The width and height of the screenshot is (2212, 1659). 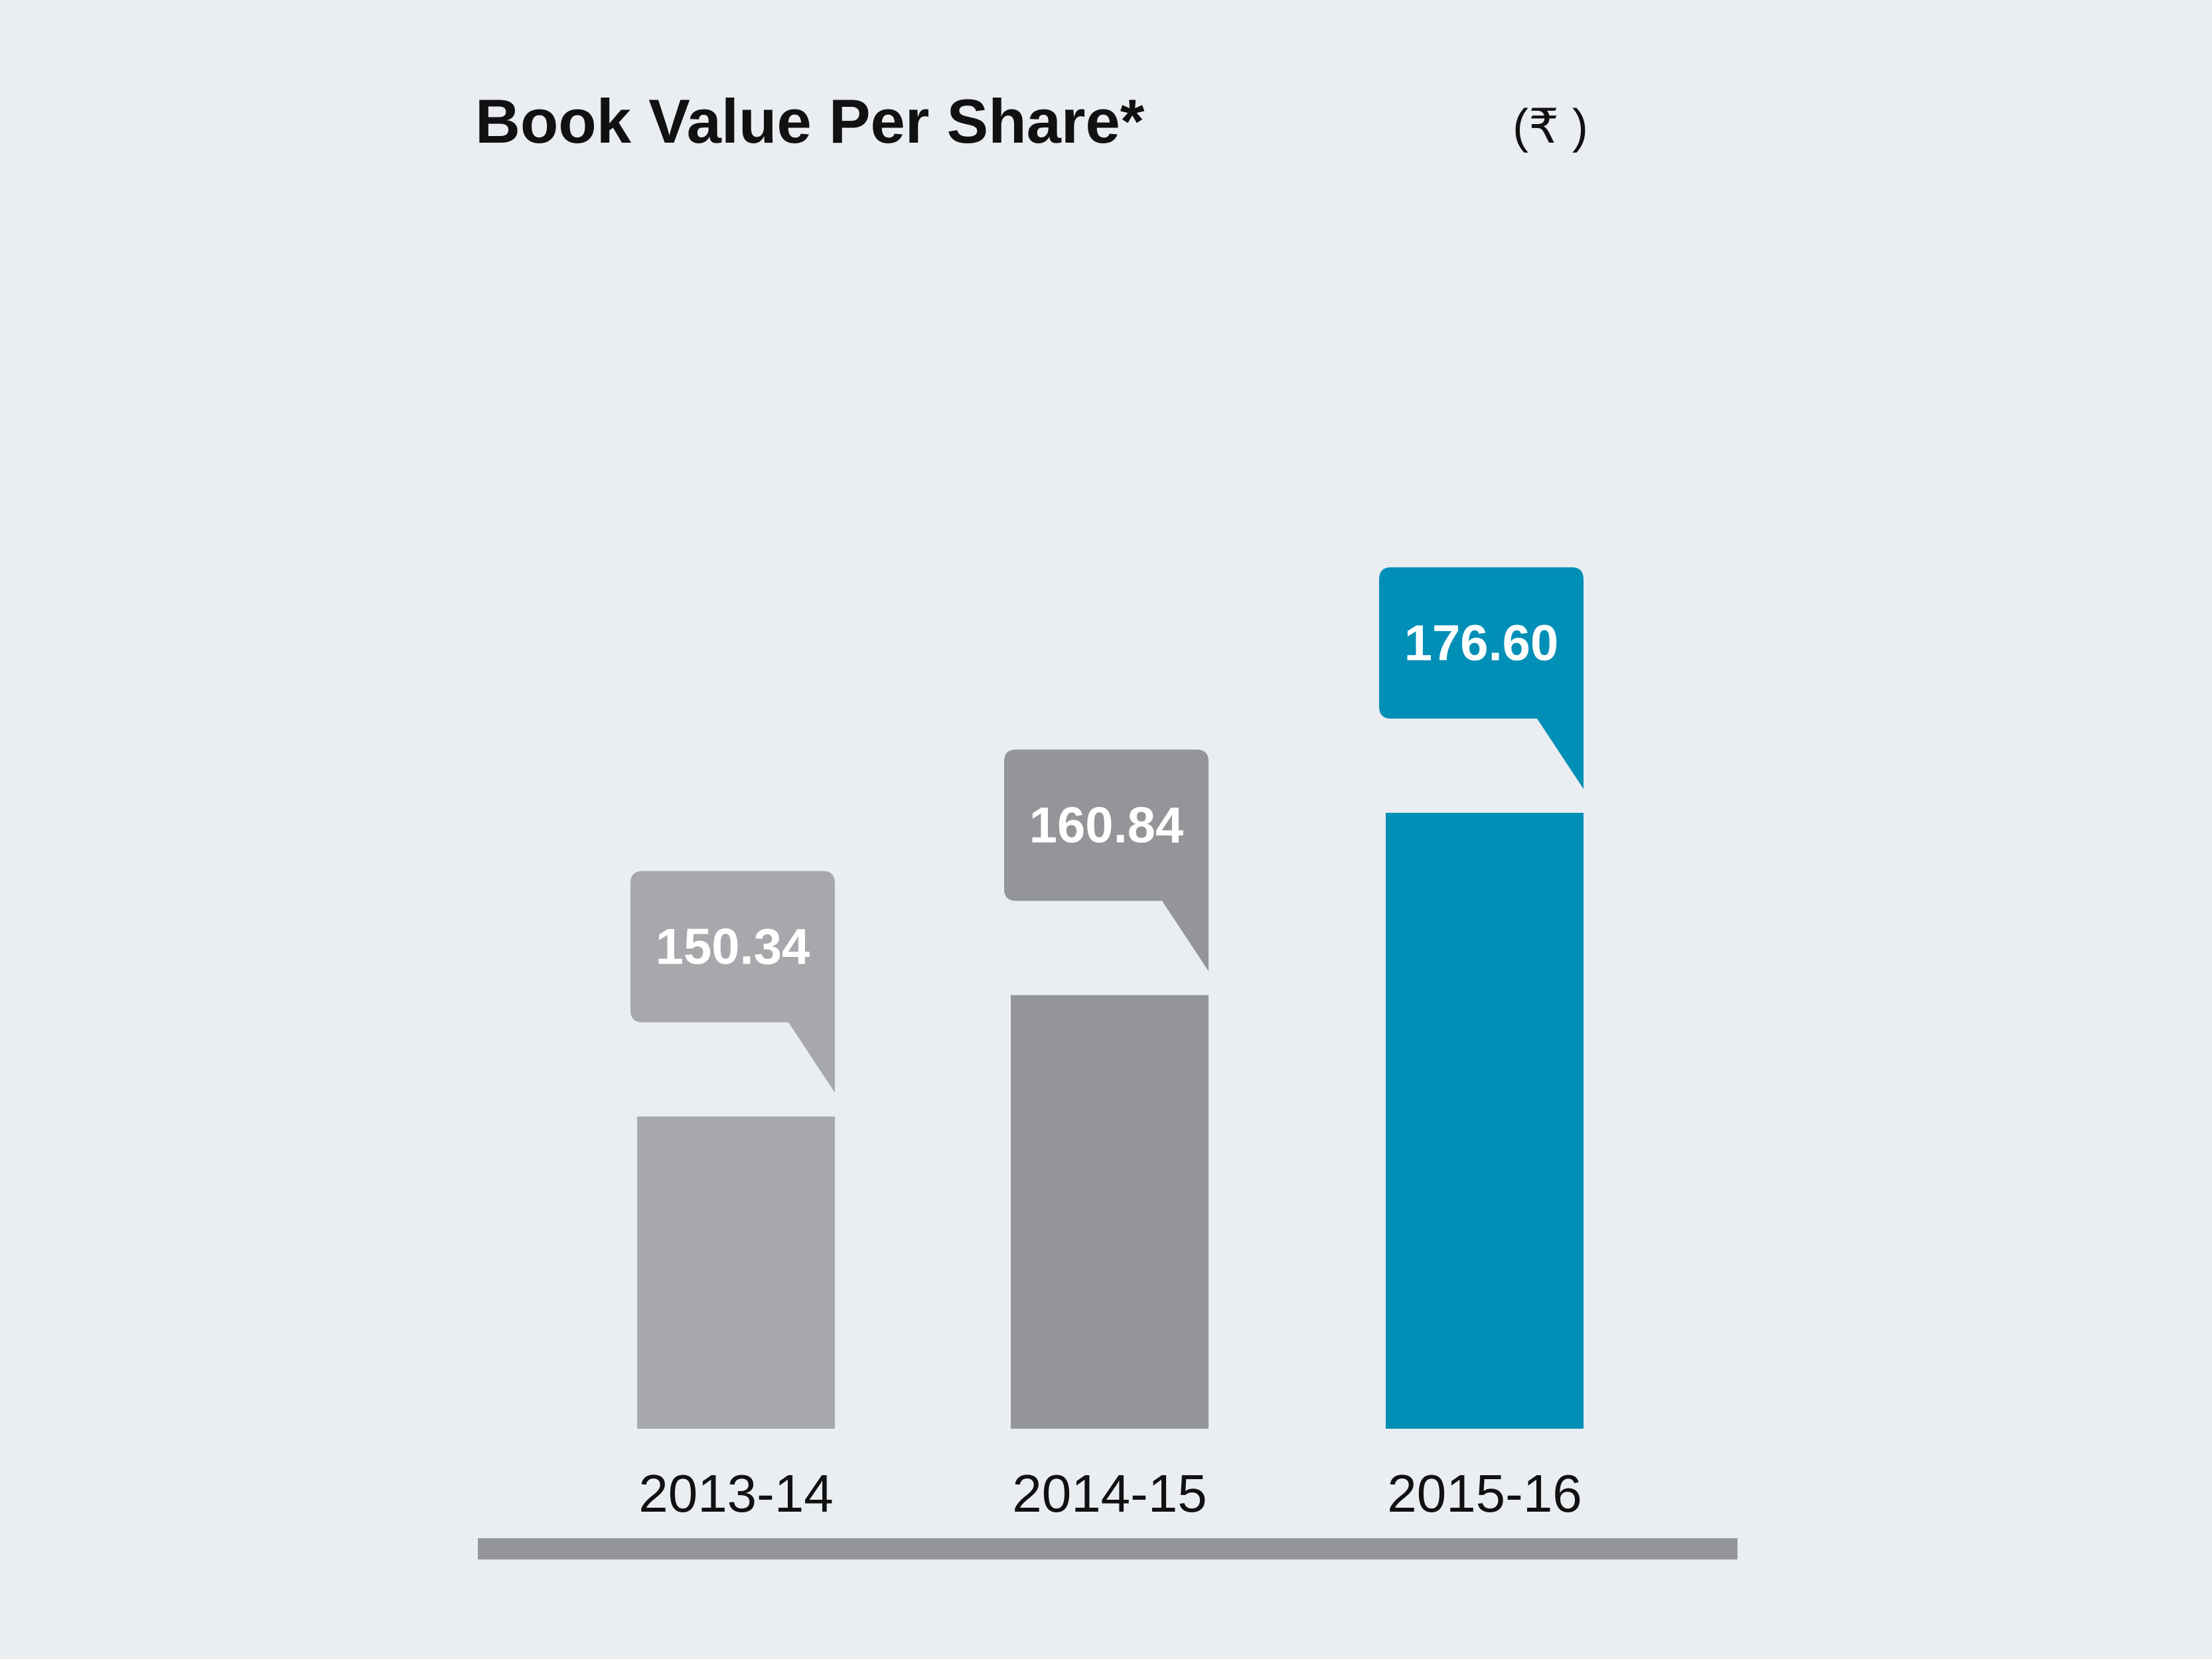 I want to click on category-labels-layer: 2013-14 2014-15 2015-16, so click(x=1110, y=1493).